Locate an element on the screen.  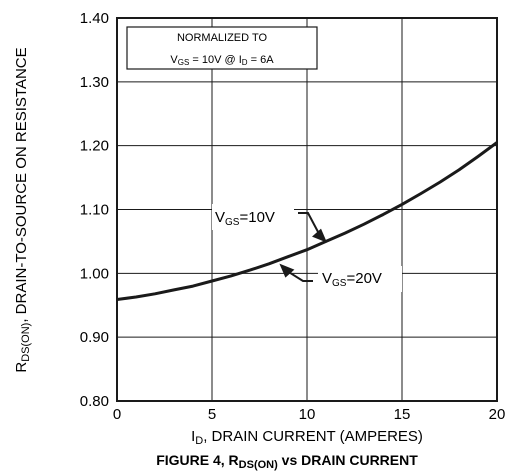
note-id-subscript: D is located at coordinates (245, 62).